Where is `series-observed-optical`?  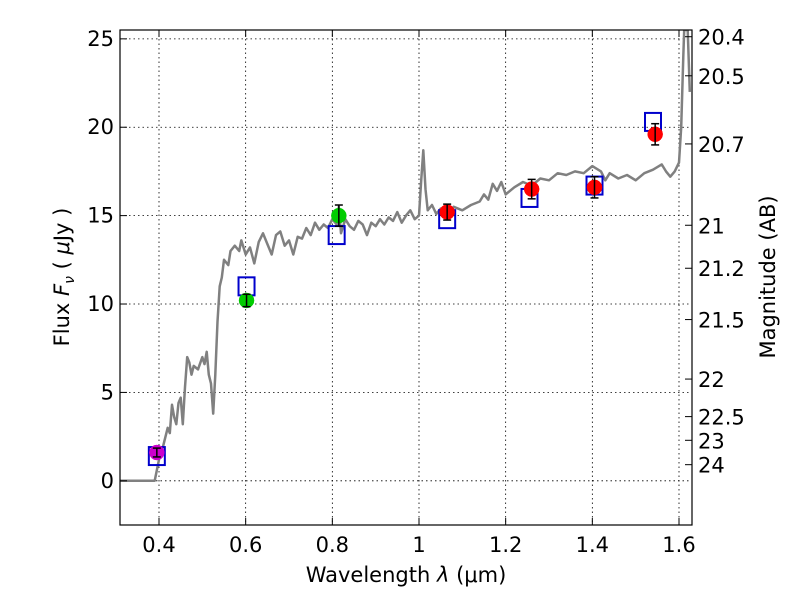 series-observed-optical is located at coordinates (292, 256).